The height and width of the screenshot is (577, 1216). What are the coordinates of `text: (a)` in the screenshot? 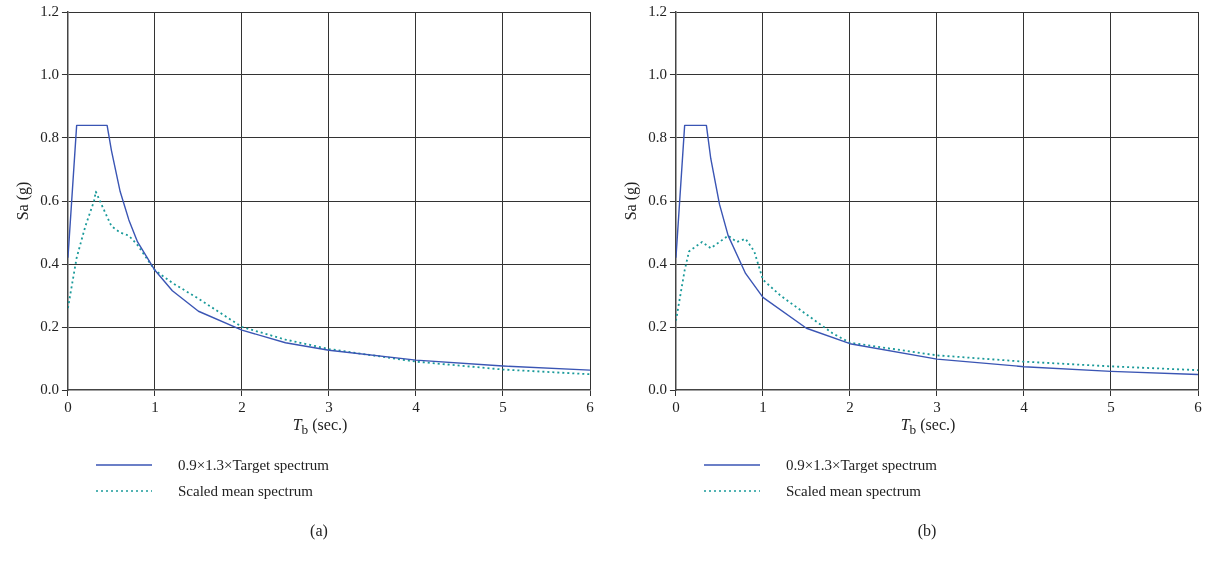 It's located at (319, 531).